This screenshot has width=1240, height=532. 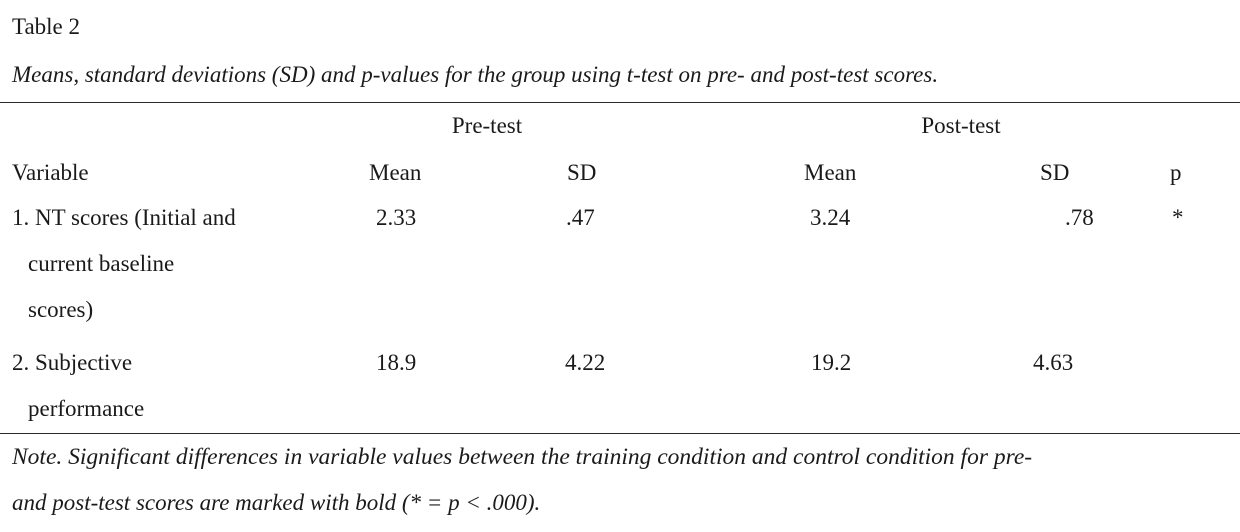 What do you see at coordinates (61, 309) in the screenshot?
I see `row-1-label-line-3: scores)` at bounding box center [61, 309].